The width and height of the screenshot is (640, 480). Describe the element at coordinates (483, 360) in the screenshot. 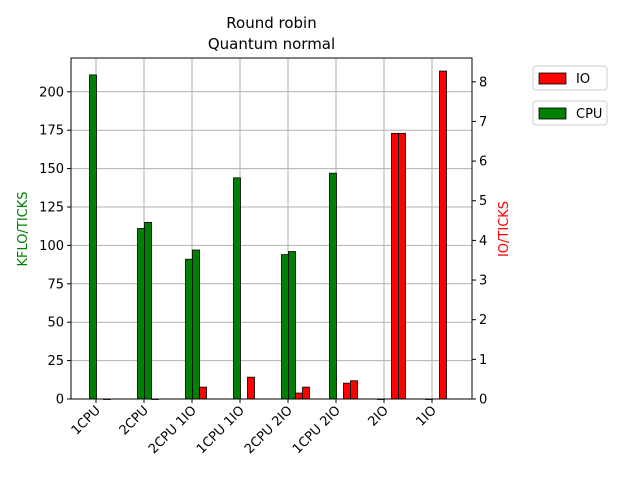

I see `right-tick-label: 1` at that location.